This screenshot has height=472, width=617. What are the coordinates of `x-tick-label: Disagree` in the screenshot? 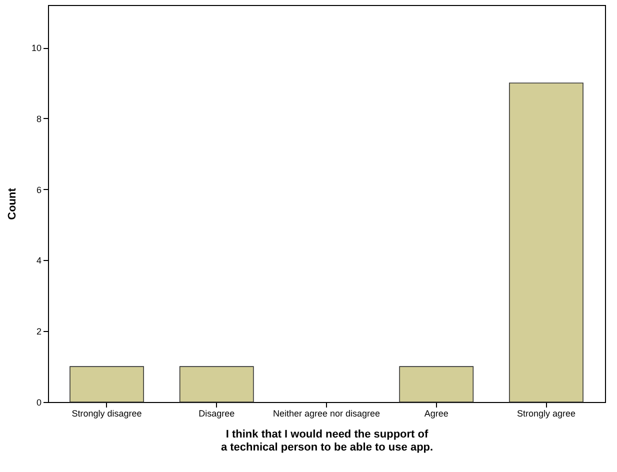 It's located at (216, 413).